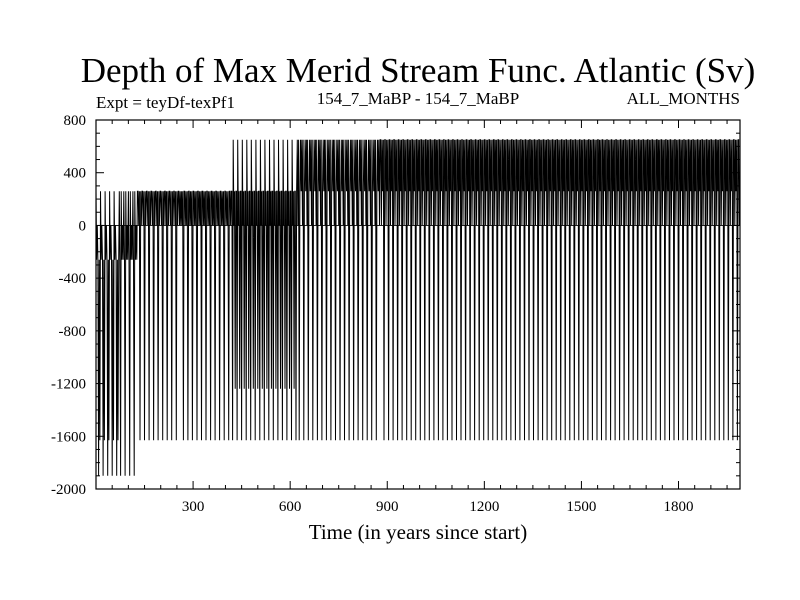 The image size is (800, 600). I want to click on y-tick-label: -1600, so click(68, 437).